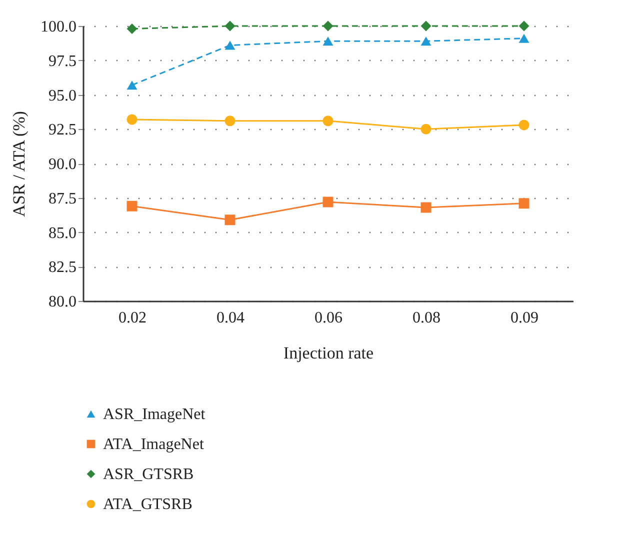 The height and width of the screenshot is (546, 623). I want to click on x-axis-title: Injection rate, so click(328, 353).